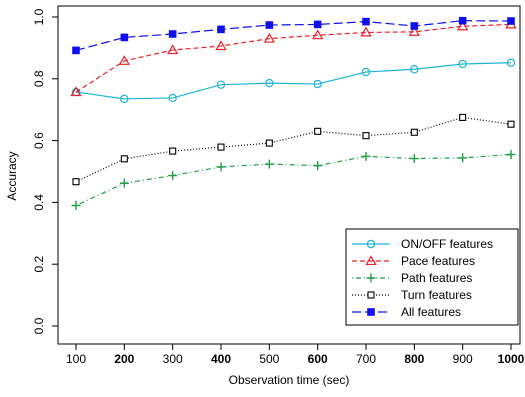  Describe the element at coordinates (76, 359) in the screenshot. I see `x-tick-label: 100` at that location.